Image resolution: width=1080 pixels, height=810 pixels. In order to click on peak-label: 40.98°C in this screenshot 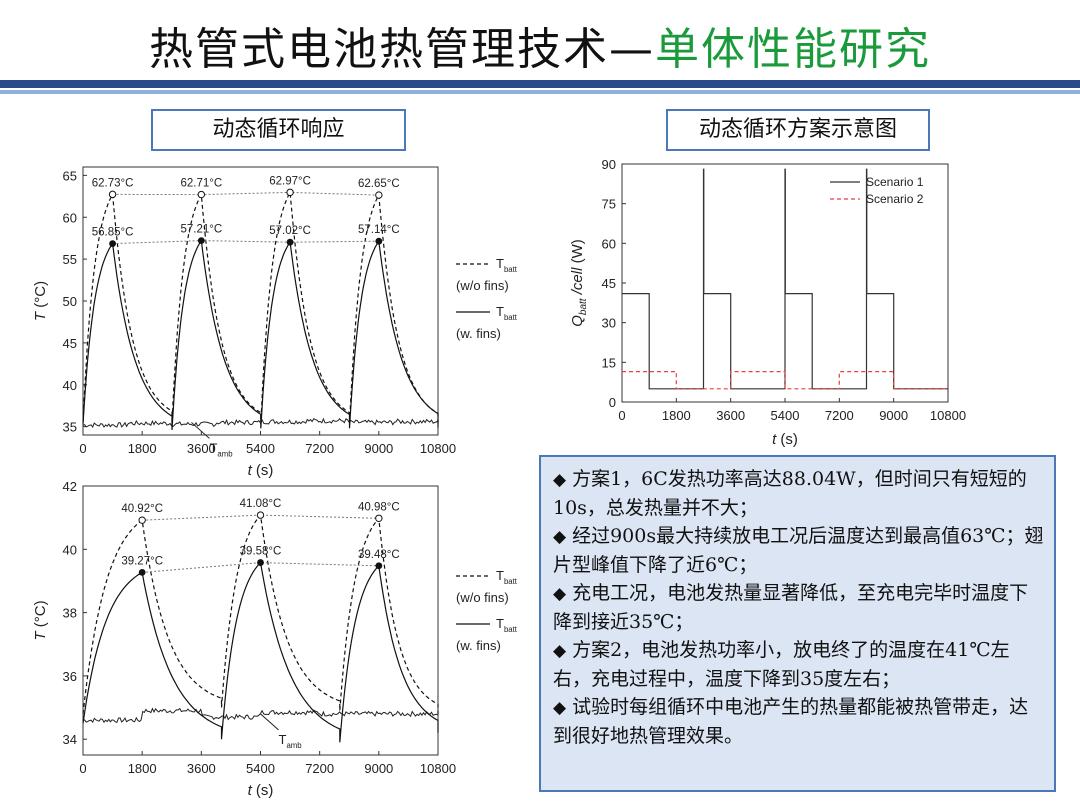, I will do `click(379, 507)`.